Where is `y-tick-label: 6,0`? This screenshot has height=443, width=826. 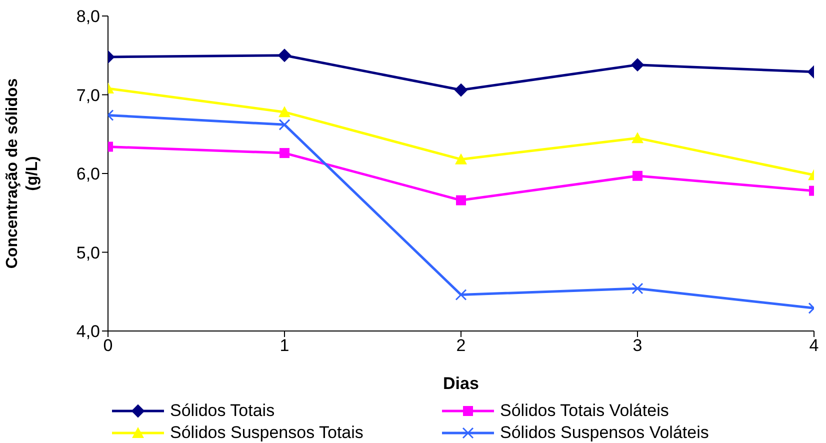 y-tick-label: 6,0 is located at coordinates (88, 174).